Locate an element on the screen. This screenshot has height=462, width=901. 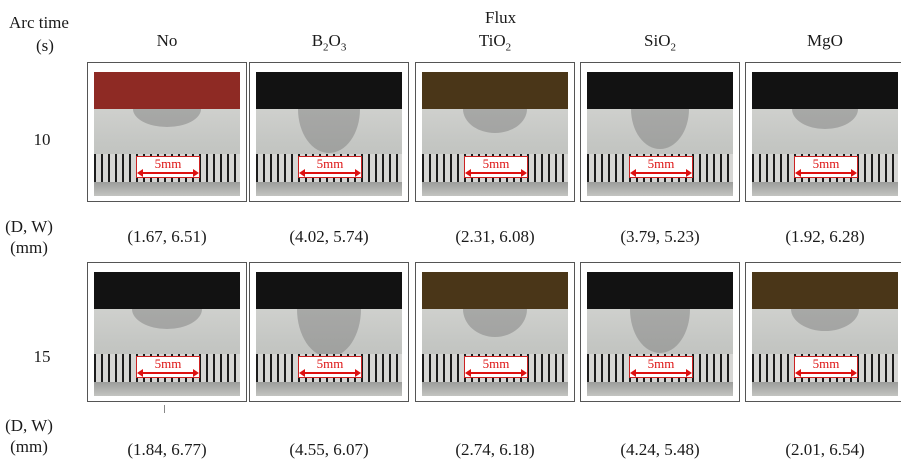
row-time-15: 15 is located at coordinates (42, 356).